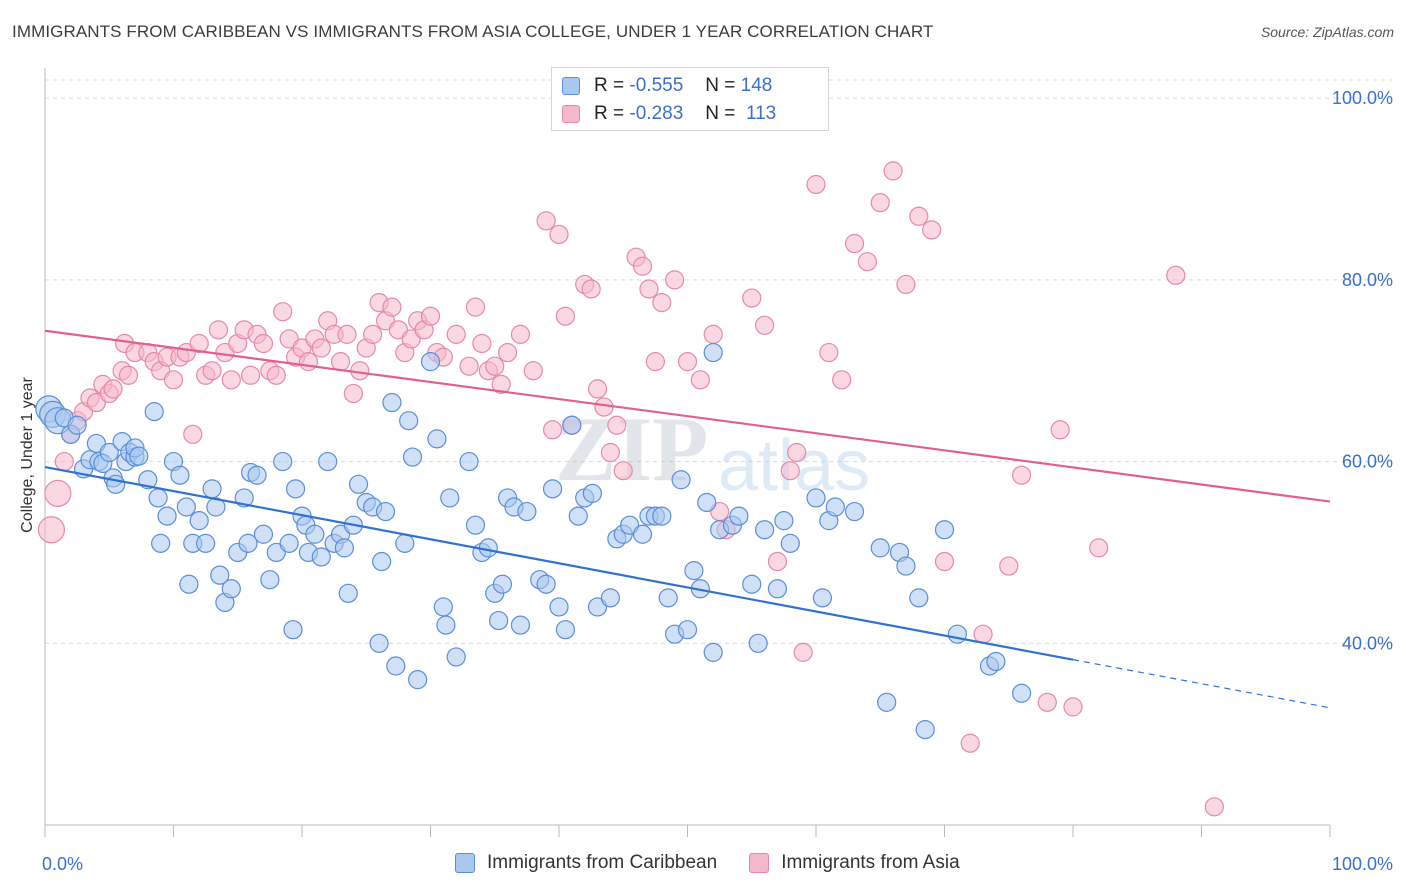 Image resolution: width=1406 pixels, height=892 pixels. What do you see at coordinates (1367, 643) in the screenshot?
I see `y-tick-label: 40.0%` at bounding box center [1367, 643].